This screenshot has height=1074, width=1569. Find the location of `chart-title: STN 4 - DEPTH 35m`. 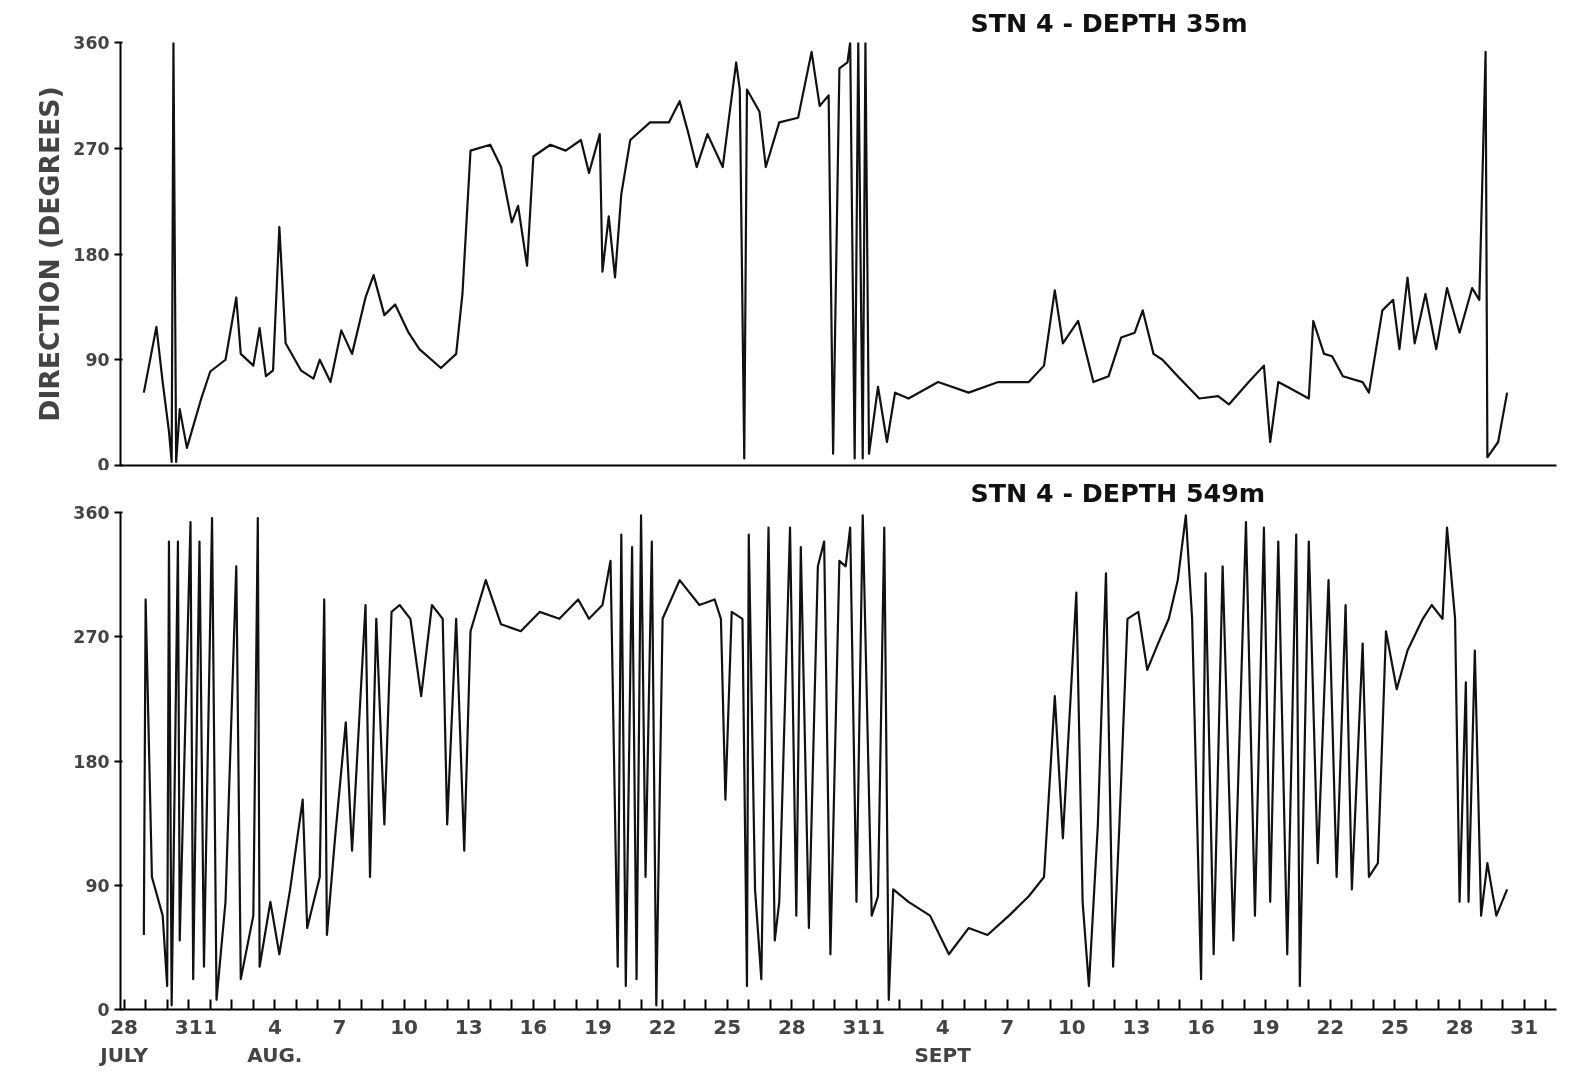

chart-title: STN 4 - DEPTH 35m is located at coordinates (1109, 22).